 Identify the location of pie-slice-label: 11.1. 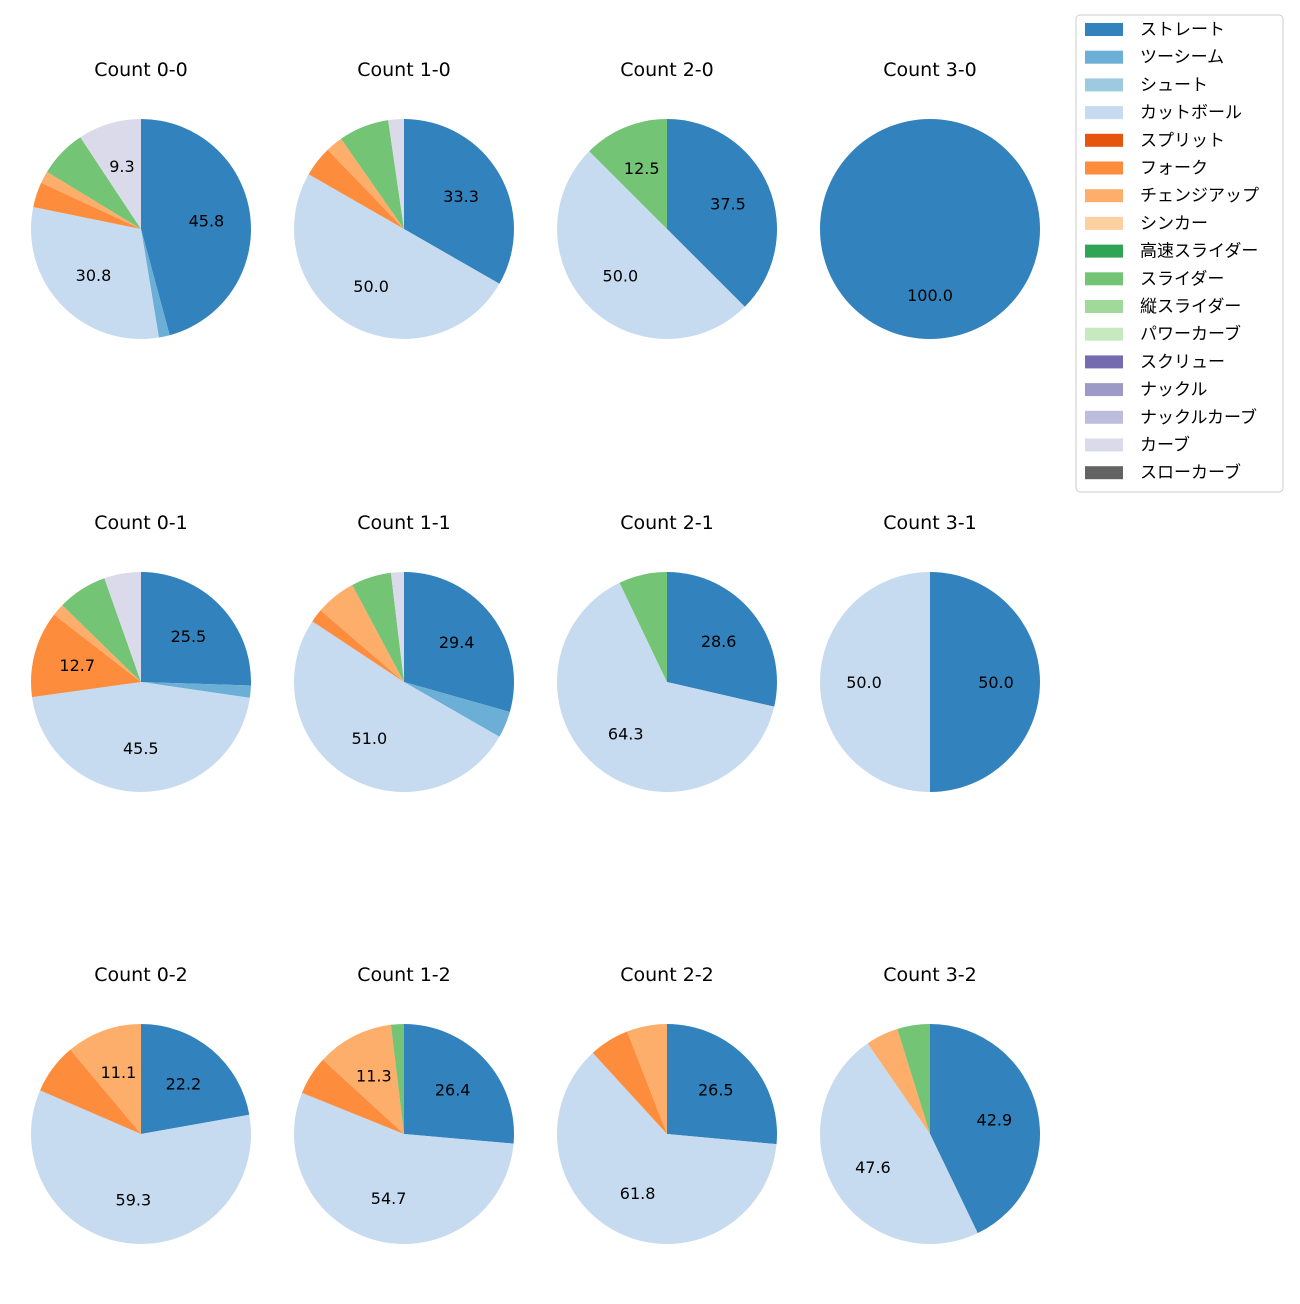
(119, 1072).